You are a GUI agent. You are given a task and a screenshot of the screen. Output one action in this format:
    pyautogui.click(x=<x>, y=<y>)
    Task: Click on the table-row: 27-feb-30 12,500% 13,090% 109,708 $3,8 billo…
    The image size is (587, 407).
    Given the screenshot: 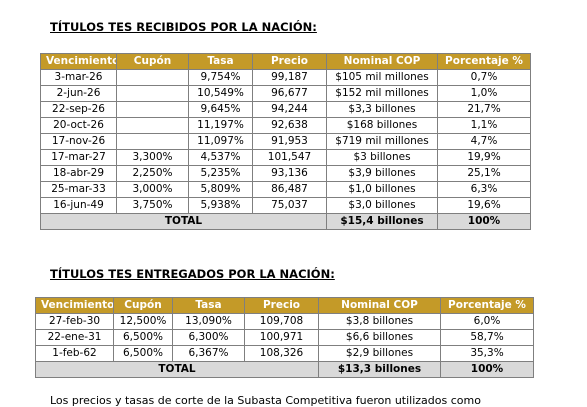 What is the action you would take?
    pyautogui.click(x=284, y=321)
    